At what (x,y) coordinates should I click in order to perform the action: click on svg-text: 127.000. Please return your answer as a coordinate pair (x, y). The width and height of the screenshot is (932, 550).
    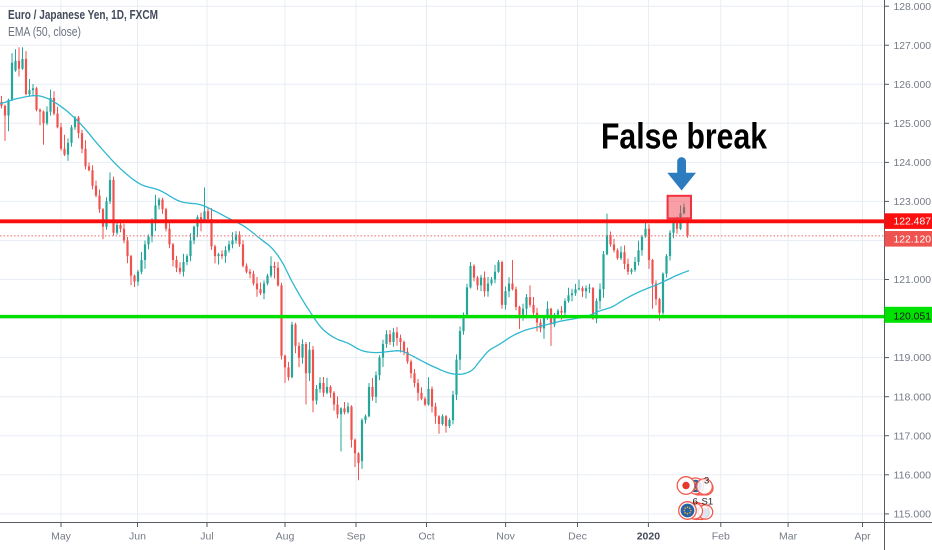
    Looking at the image, I should click on (913, 46).